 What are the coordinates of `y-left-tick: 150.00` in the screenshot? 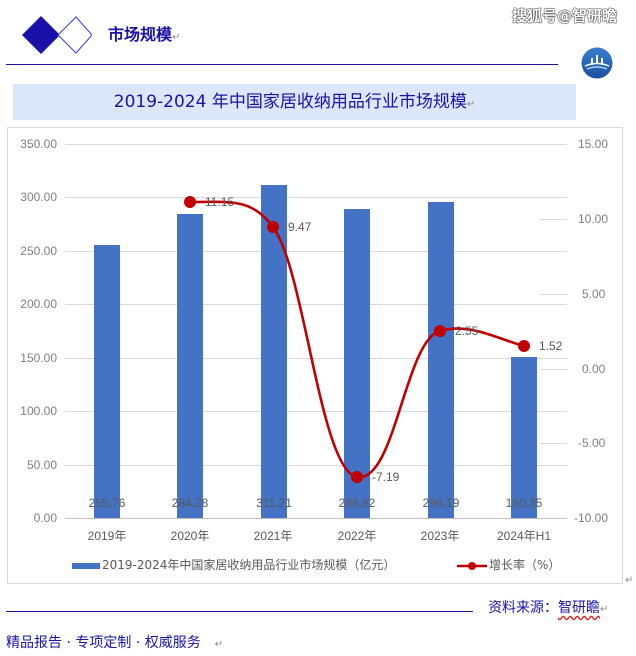 It's located at (38, 358).